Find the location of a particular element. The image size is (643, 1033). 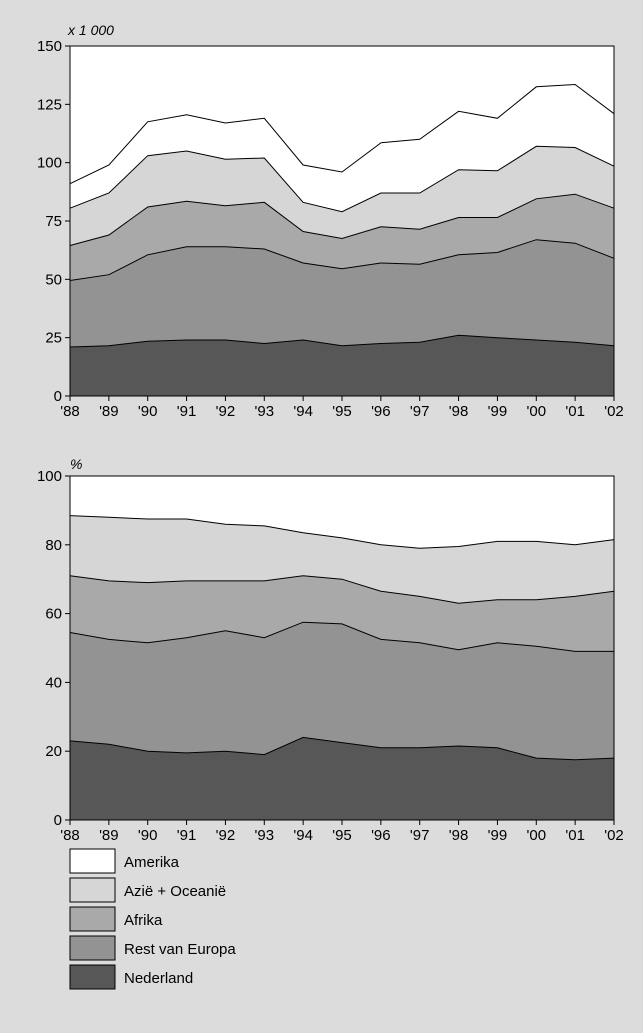

y-tick-label: 150 is located at coordinates (49, 46).